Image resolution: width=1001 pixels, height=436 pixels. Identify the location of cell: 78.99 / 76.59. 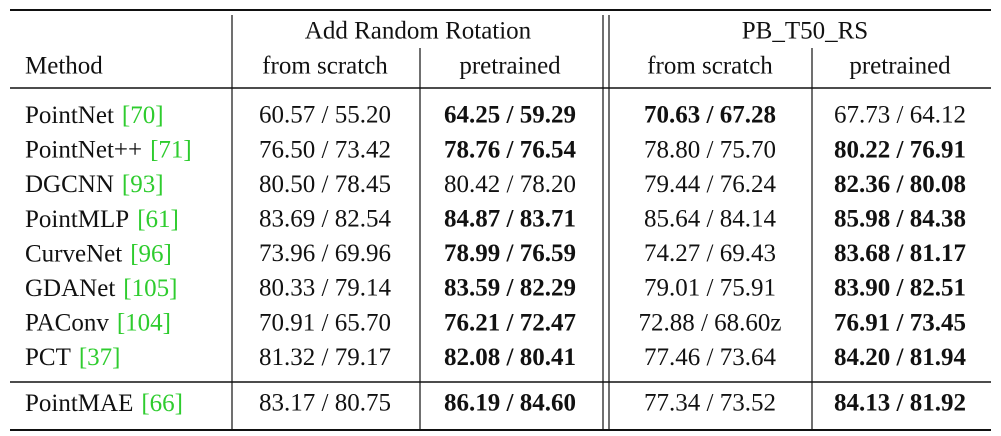
(510, 253).